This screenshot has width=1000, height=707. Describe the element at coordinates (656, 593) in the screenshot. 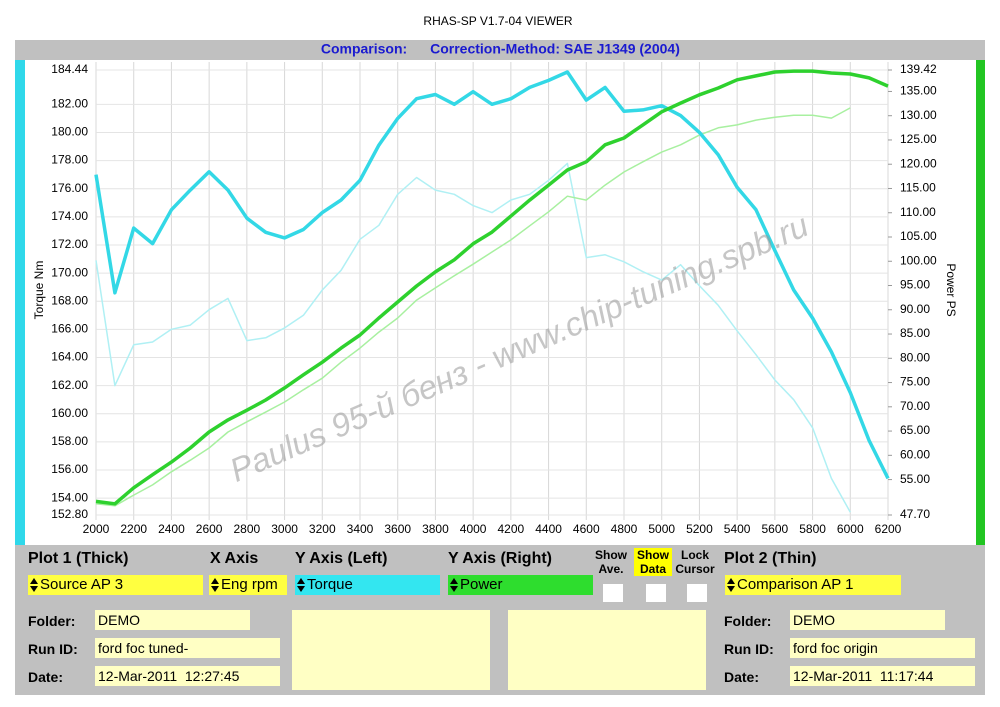

I see `show-data-checkbox` at that location.